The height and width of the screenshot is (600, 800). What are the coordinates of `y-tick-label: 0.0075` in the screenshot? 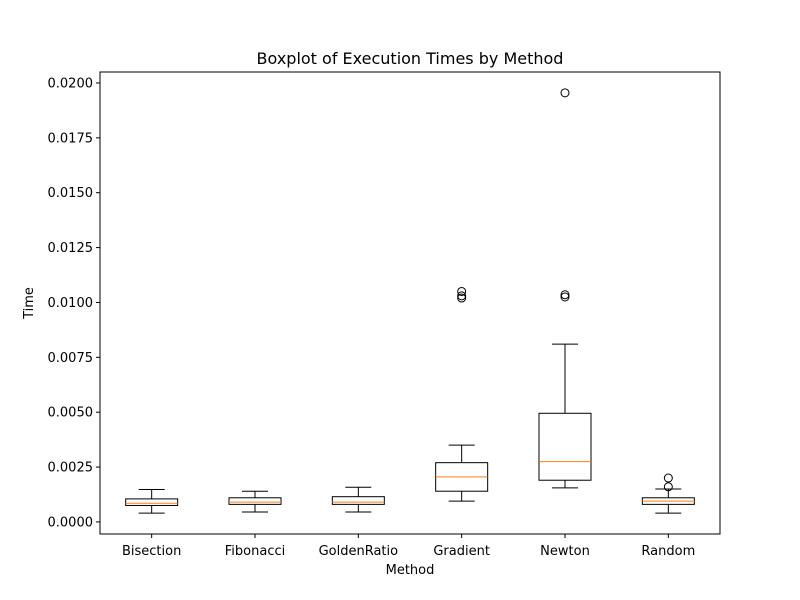 It's located at (71, 358).